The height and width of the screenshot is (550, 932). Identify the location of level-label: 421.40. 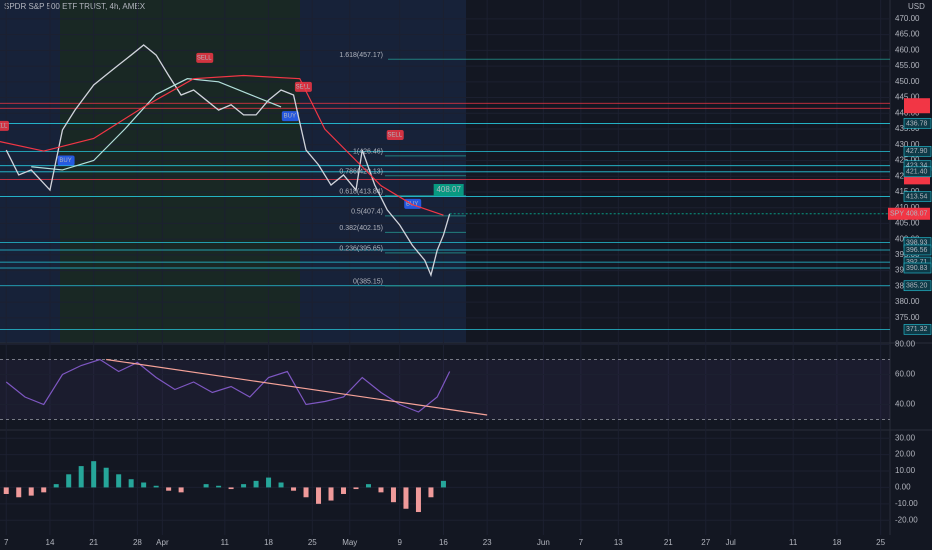
(917, 172).